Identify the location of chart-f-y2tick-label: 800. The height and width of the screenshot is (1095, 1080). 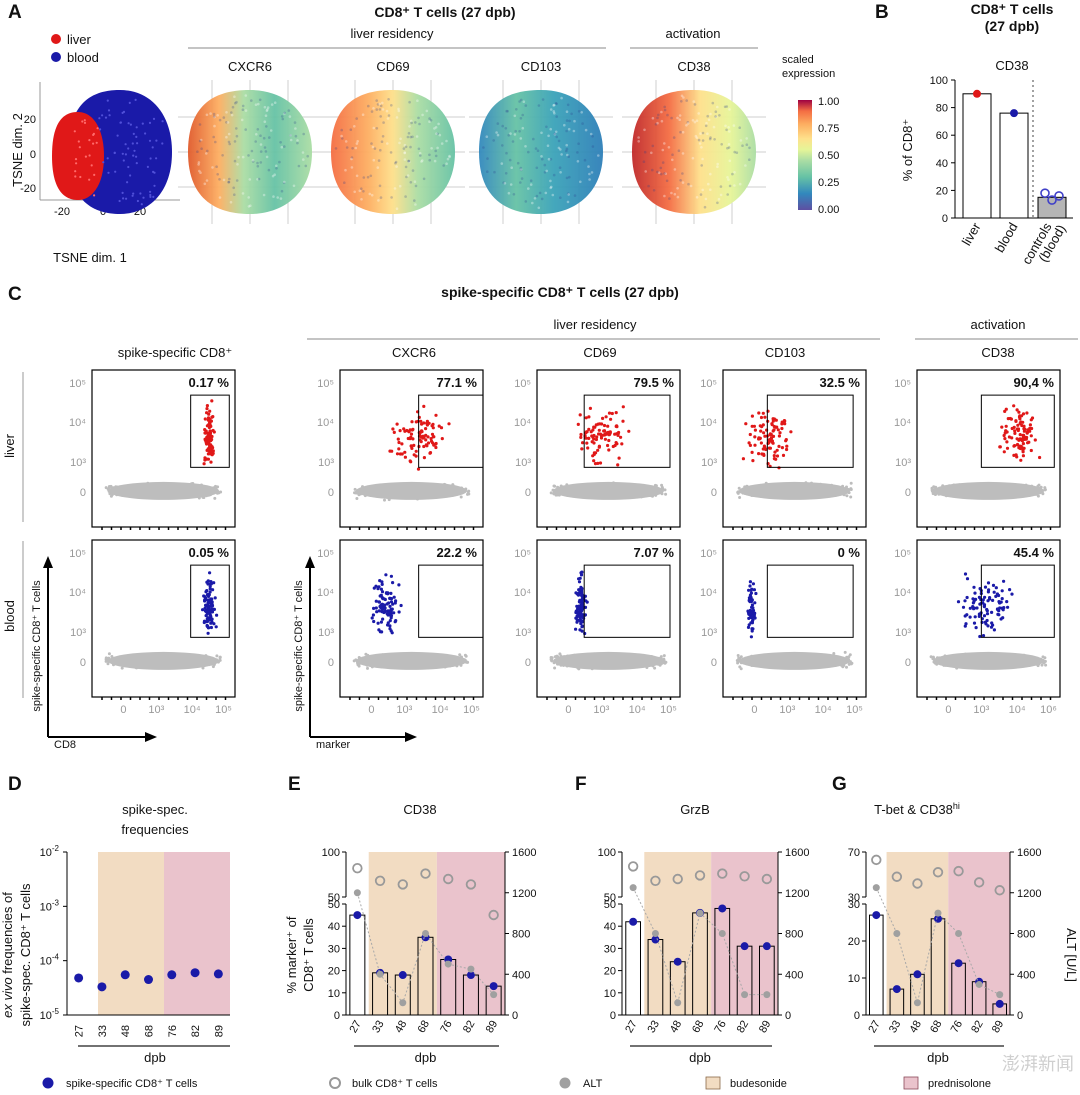
(794, 935).